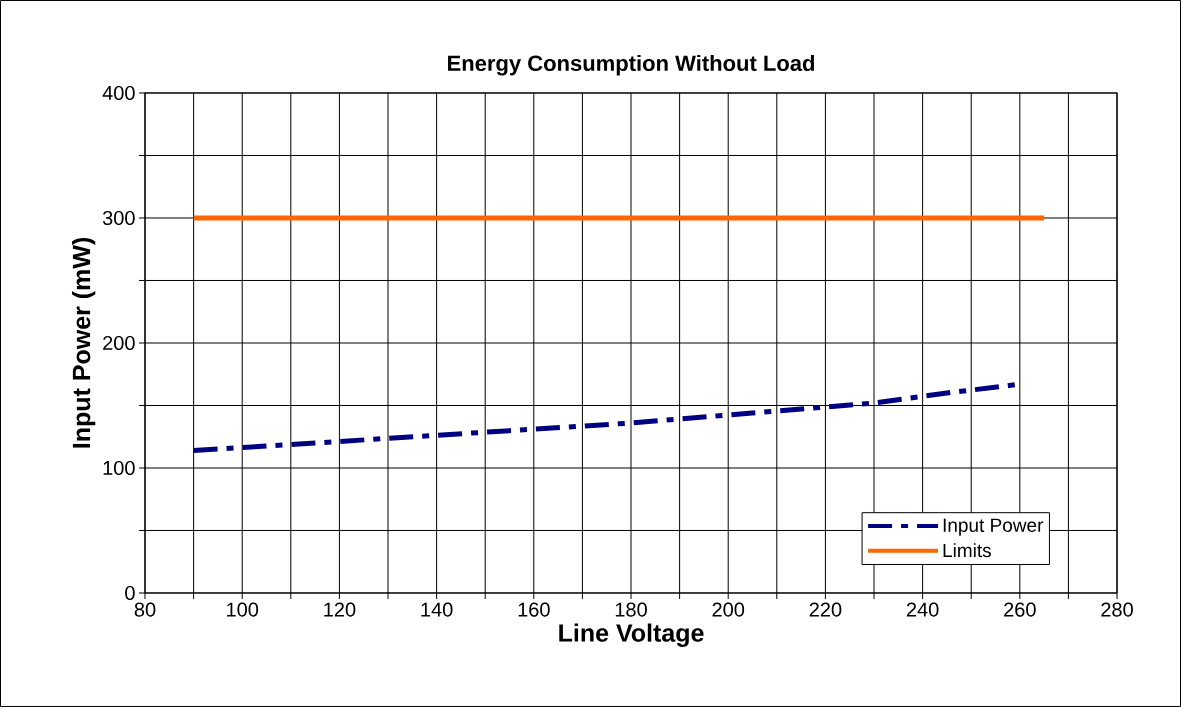  Describe the element at coordinates (119, 468) in the screenshot. I see `y-tick-label: 100` at that location.